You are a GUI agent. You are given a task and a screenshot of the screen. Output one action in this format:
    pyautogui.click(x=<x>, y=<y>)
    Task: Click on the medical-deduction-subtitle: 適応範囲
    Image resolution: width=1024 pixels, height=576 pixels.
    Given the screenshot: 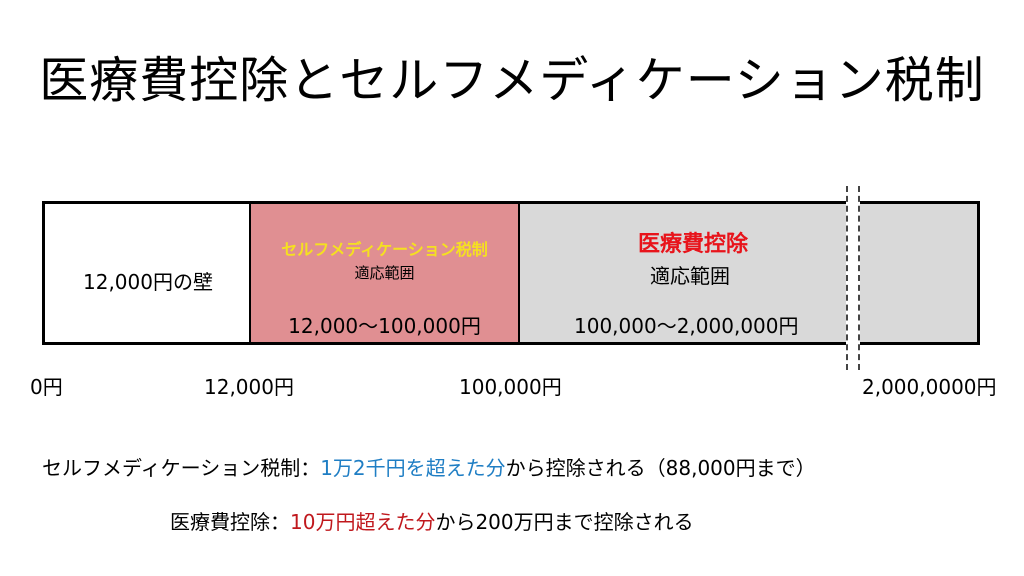 What is the action you would take?
    pyautogui.click(x=690, y=276)
    